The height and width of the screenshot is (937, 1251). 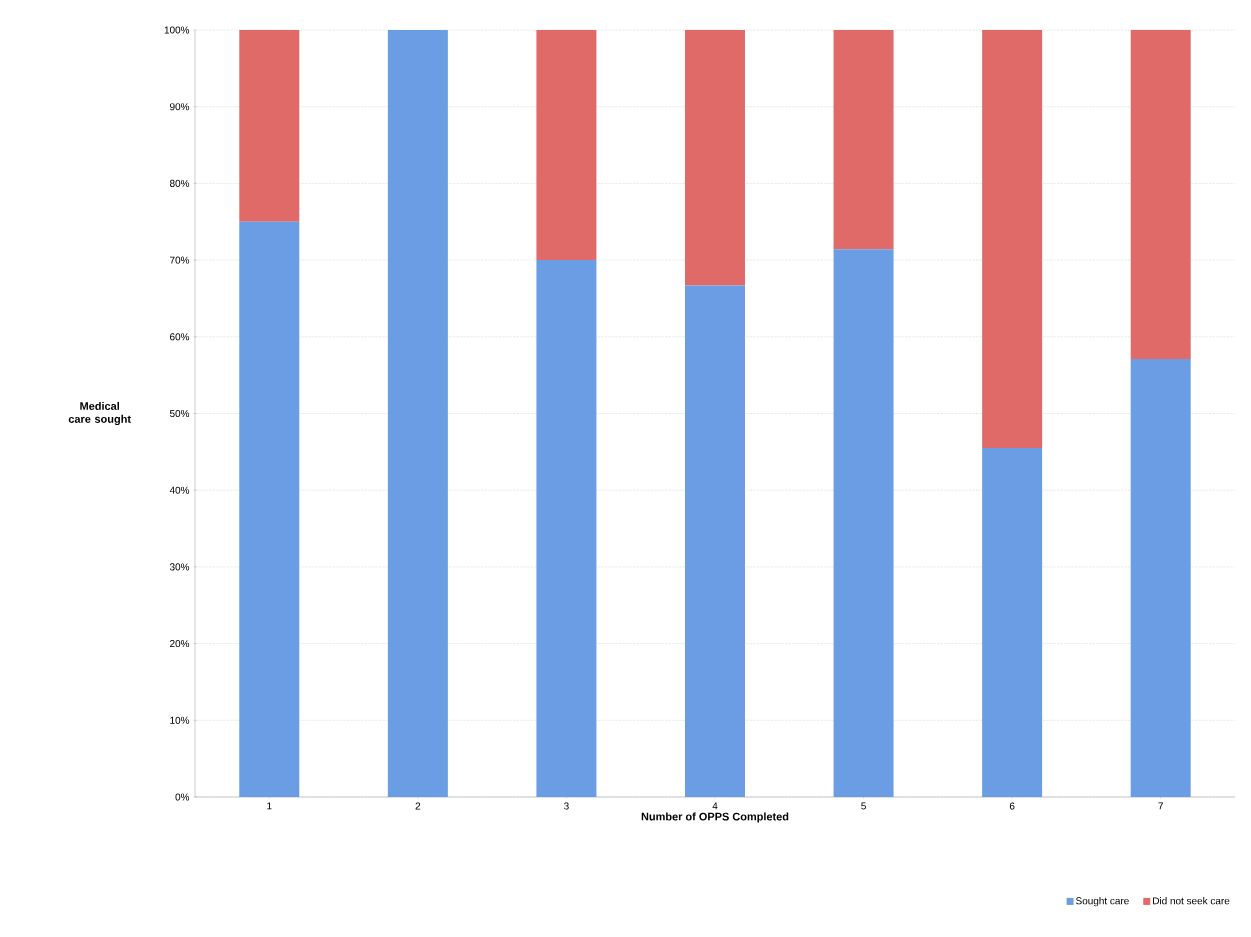 What do you see at coordinates (1191, 901) in the screenshot?
I see `legend-label: Did not seek care` at bounding box center [1191, 901].